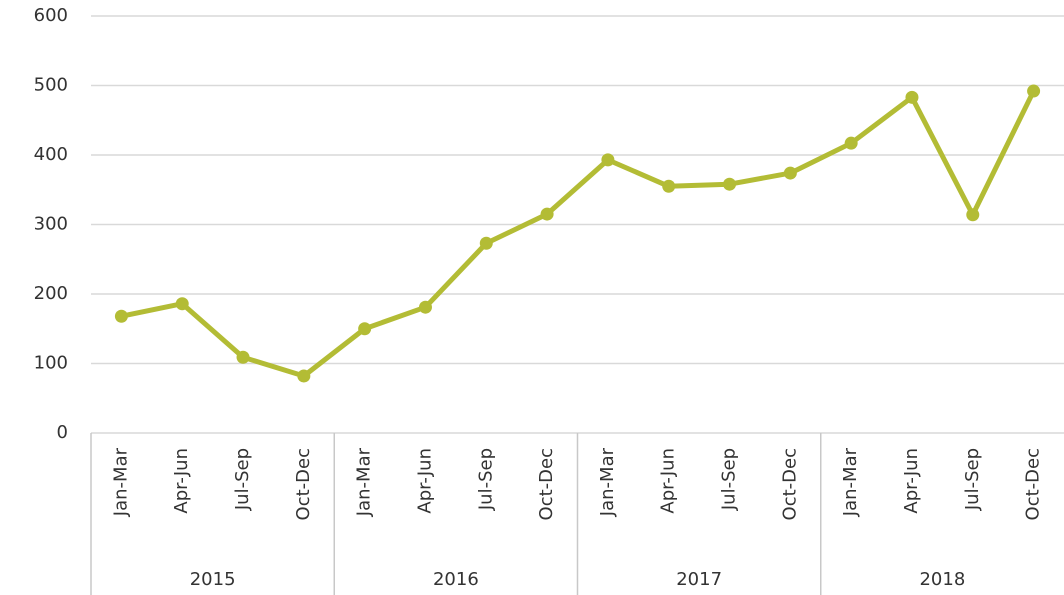 The width and height of the screenshot is (1064, 595). Describe the element at coordinates (51, 15) in the screenshot. I see `y-tick-label: 600` at that location.